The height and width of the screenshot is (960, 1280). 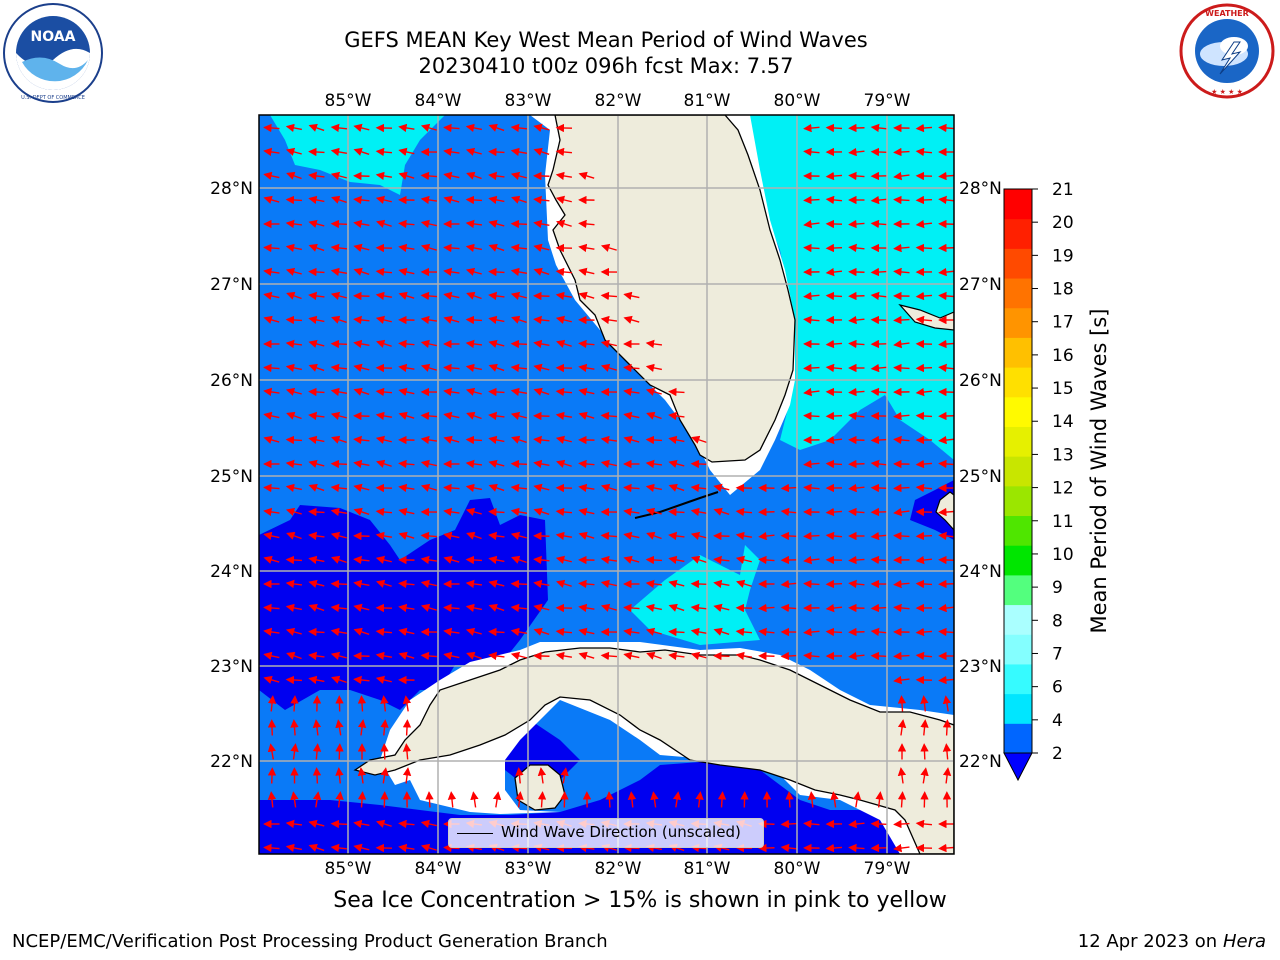 I want to click on lon-label-bottom: 85°W, so click(x=348, y=869).